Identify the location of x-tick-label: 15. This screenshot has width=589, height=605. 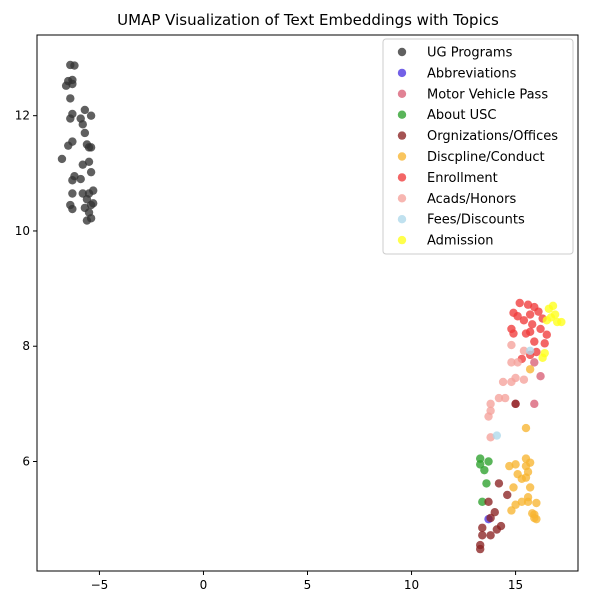
(515, 585).